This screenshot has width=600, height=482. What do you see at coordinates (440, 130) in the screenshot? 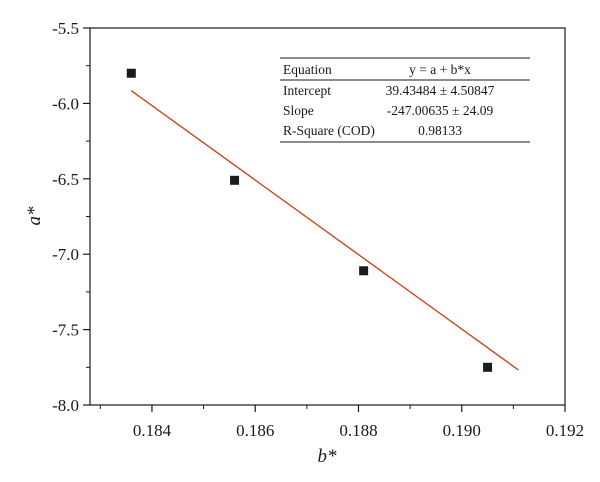
I see `table-row-value: 0.98133` at bounding box center [440, 130].